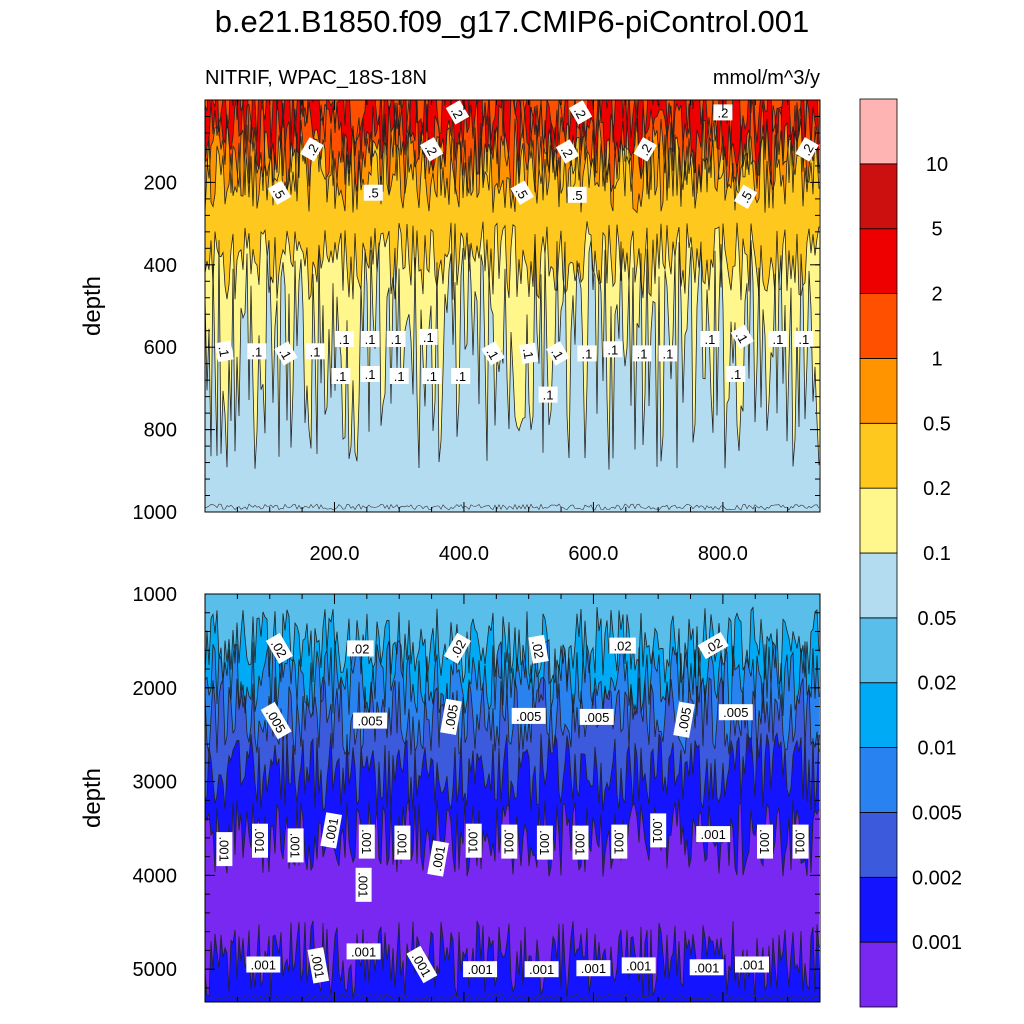  Describe the element at coordinates (937, 943) in the screenshot. I see `colorbar-label: 0.001` at that location.